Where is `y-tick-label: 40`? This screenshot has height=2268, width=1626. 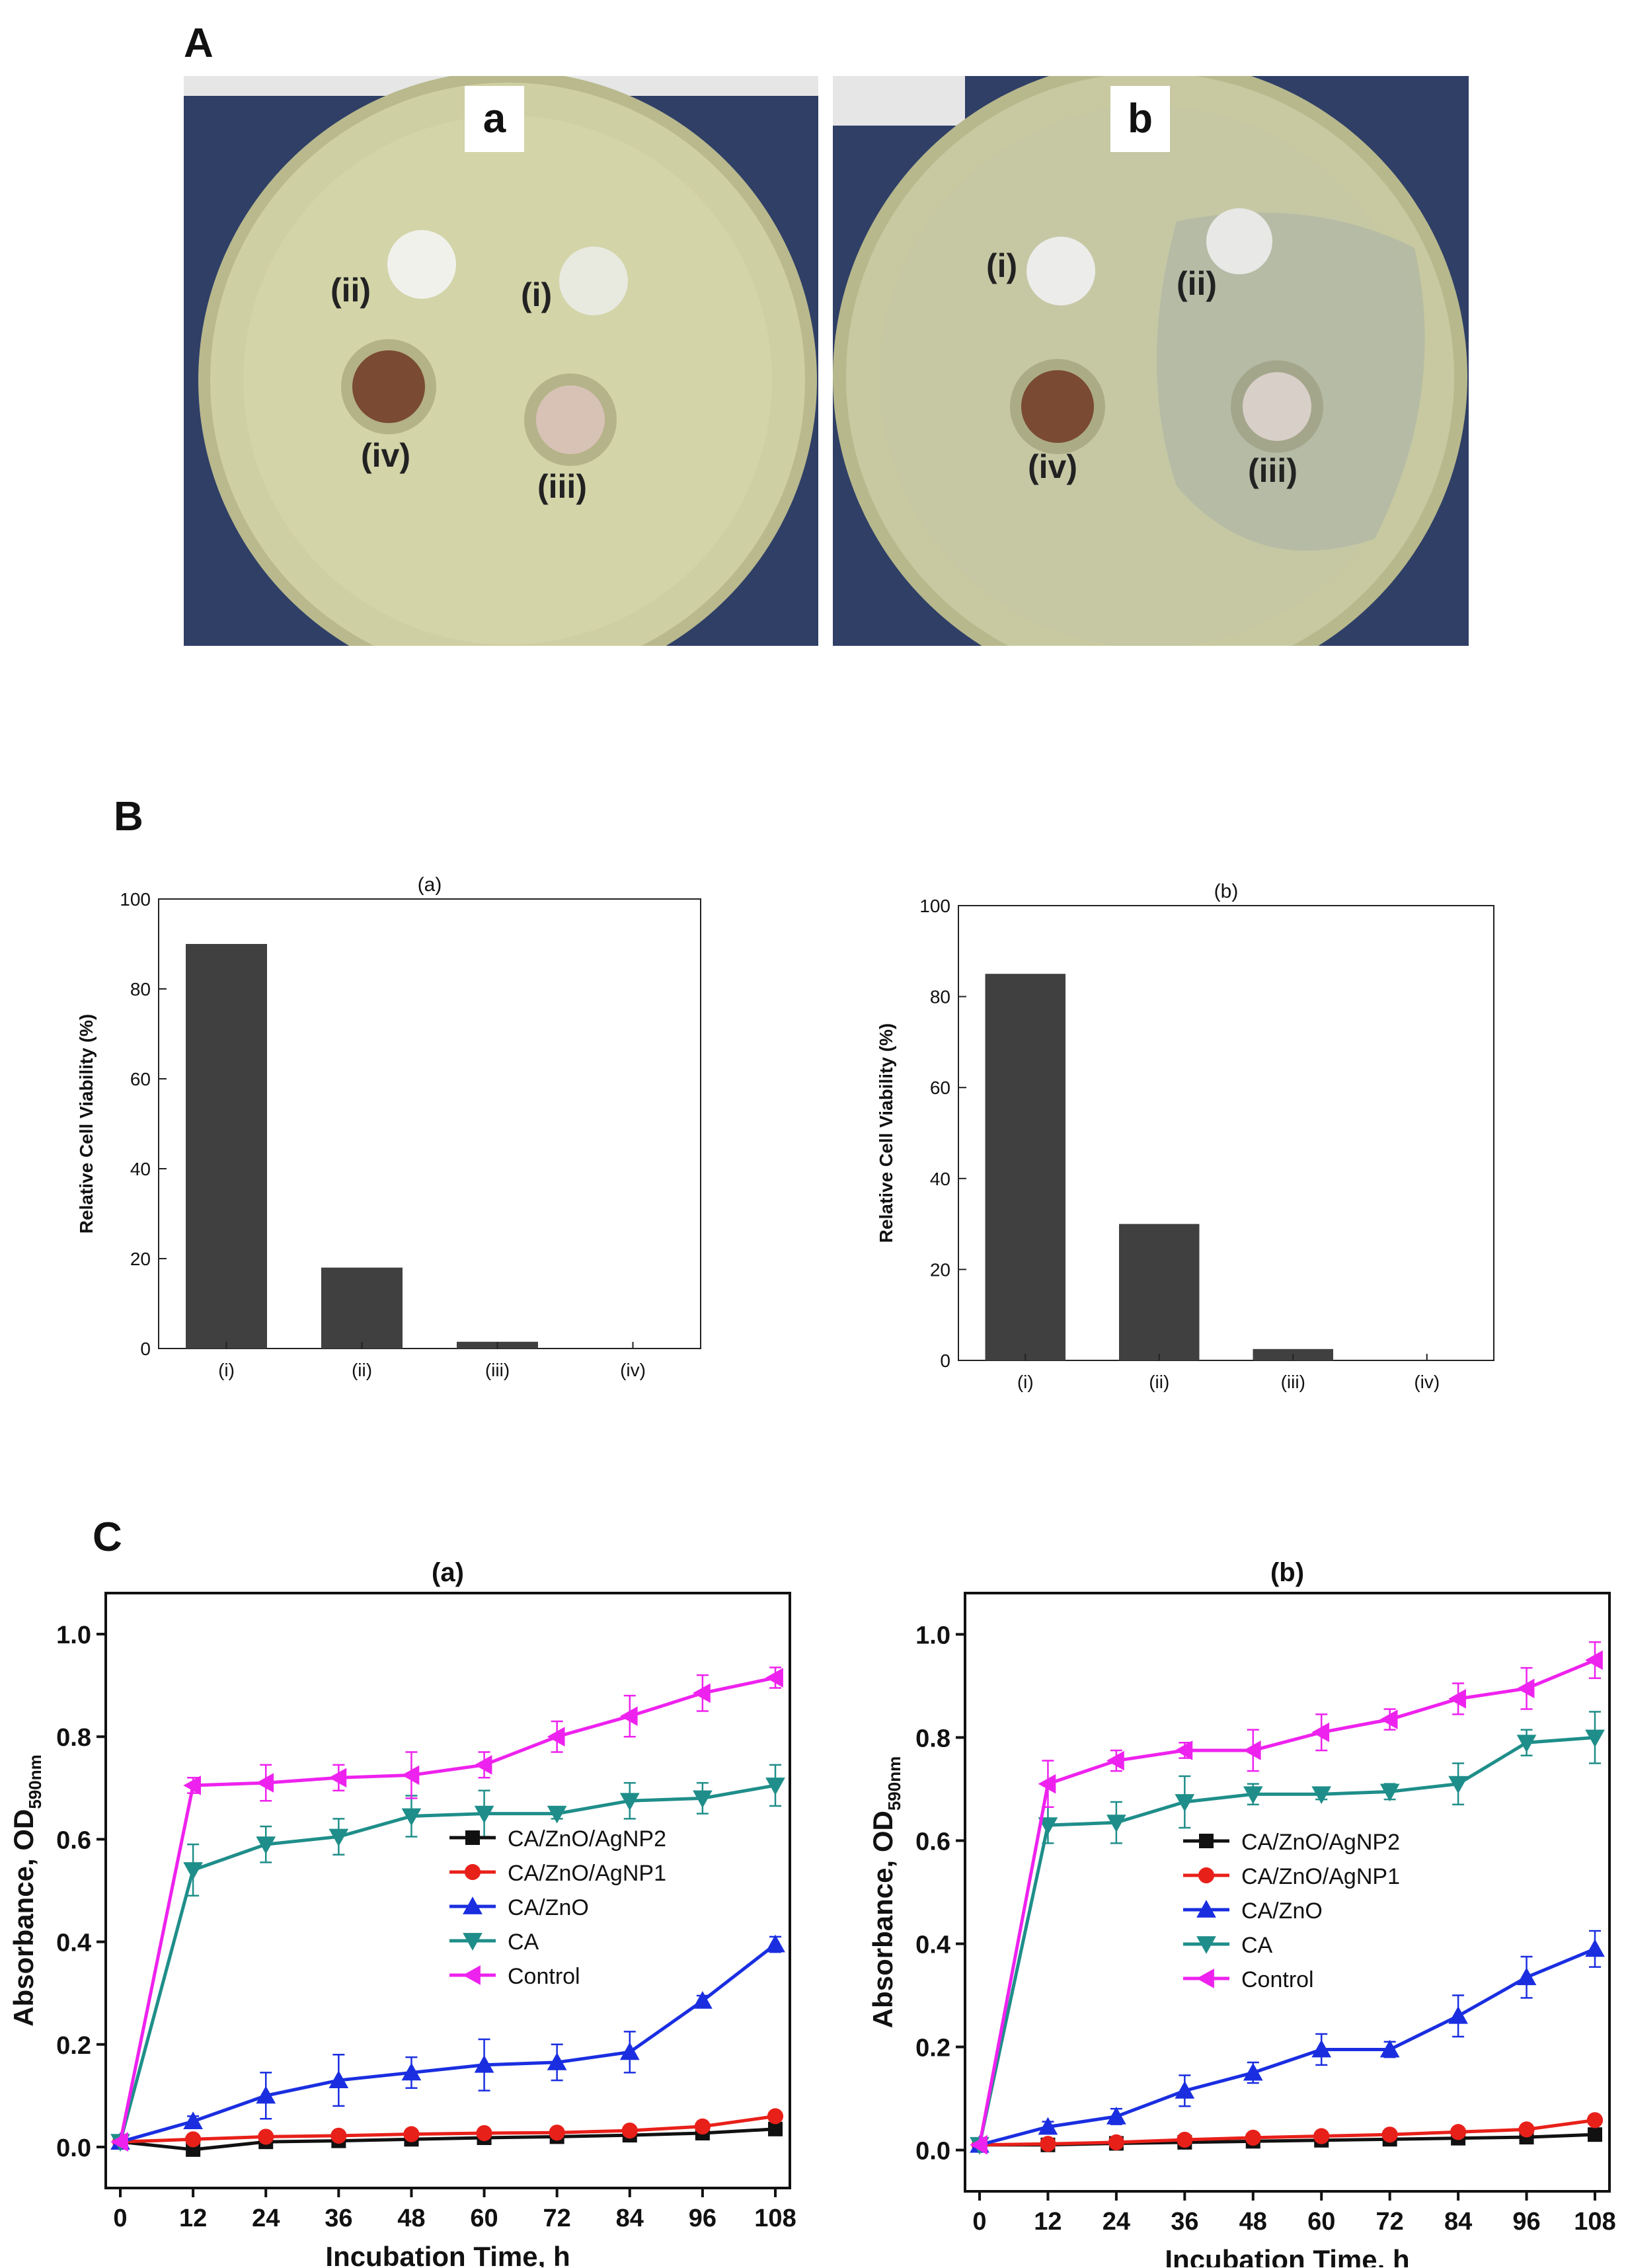 y-tick-label: 40 is located at coordinates (140, 1169).